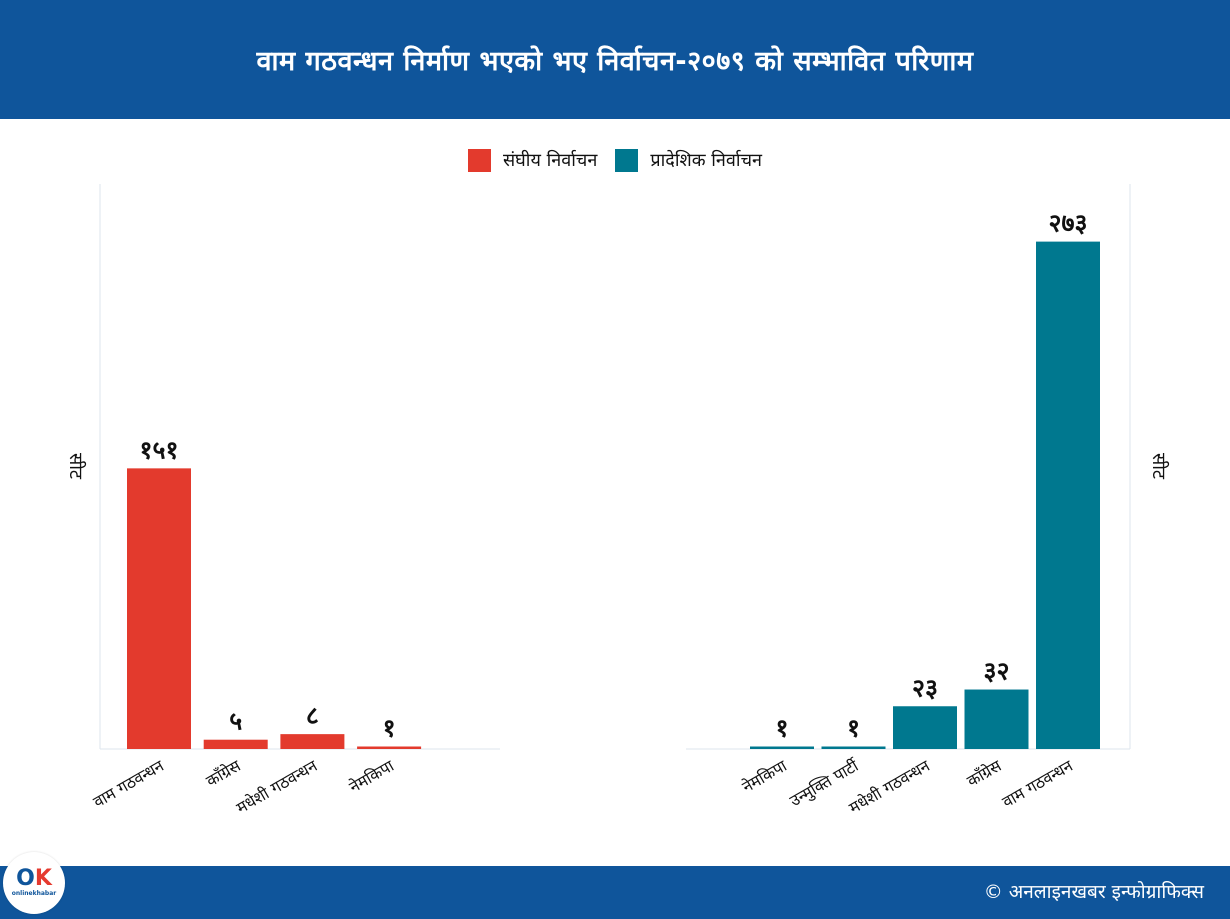 Image resolution: width=1230 pixels, height=919 pixels. I want to click on chart-1-category-label-3: काँग्रेस, so click(985, 772).